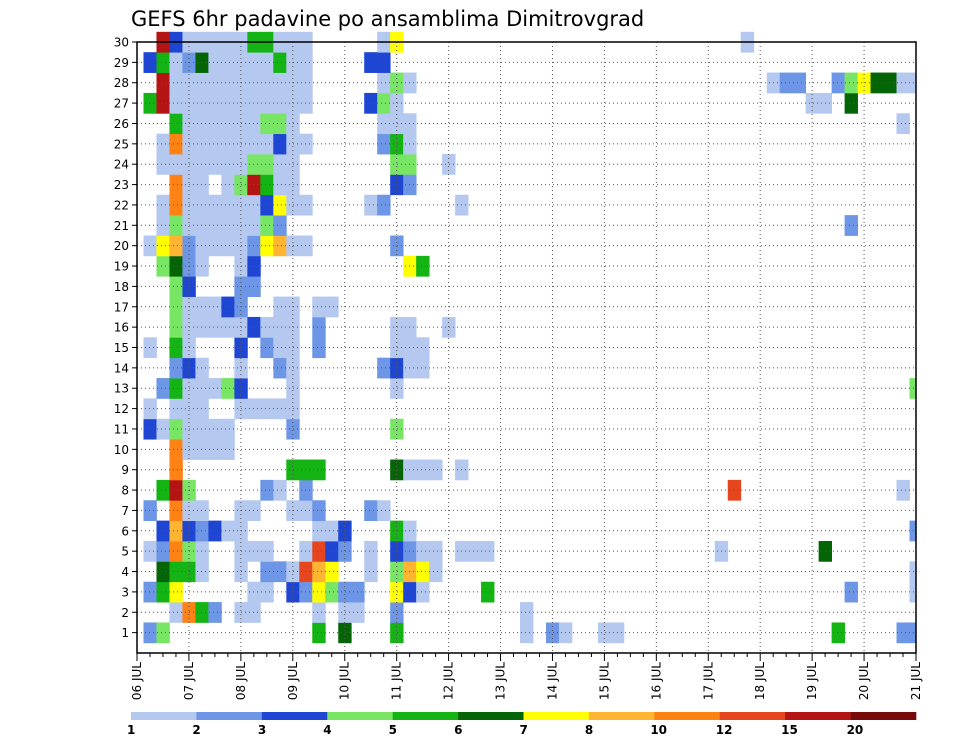 Image resolution: width=960 pixels, height=742 pixels. I want to click on cell-m16-t14, so click(319, 327).